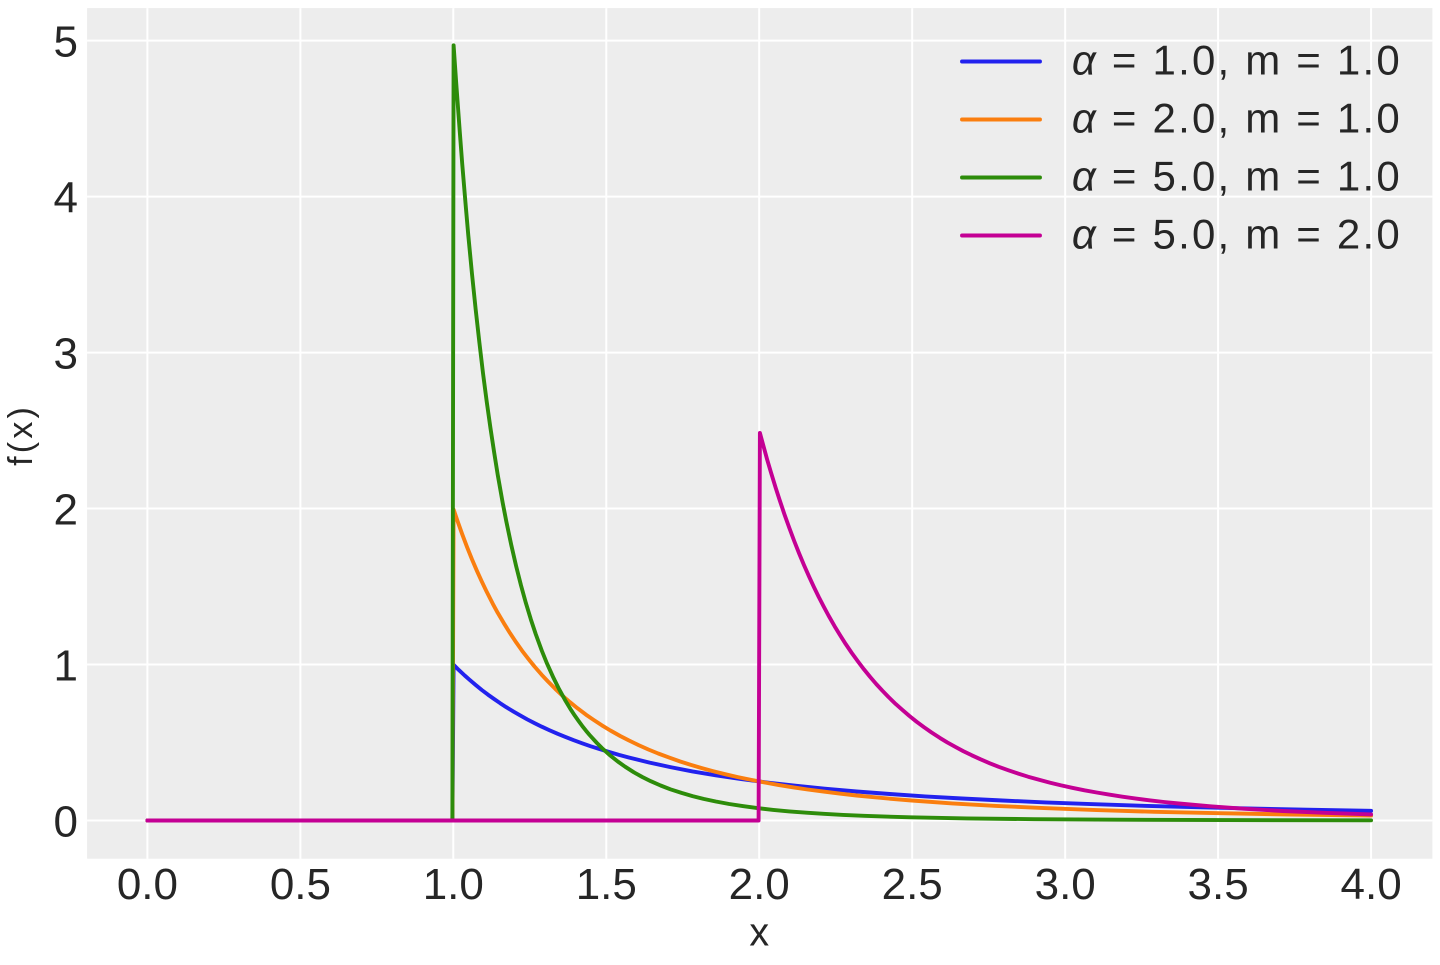  I want to click on svg-text: 1.0, so click(453, 884).